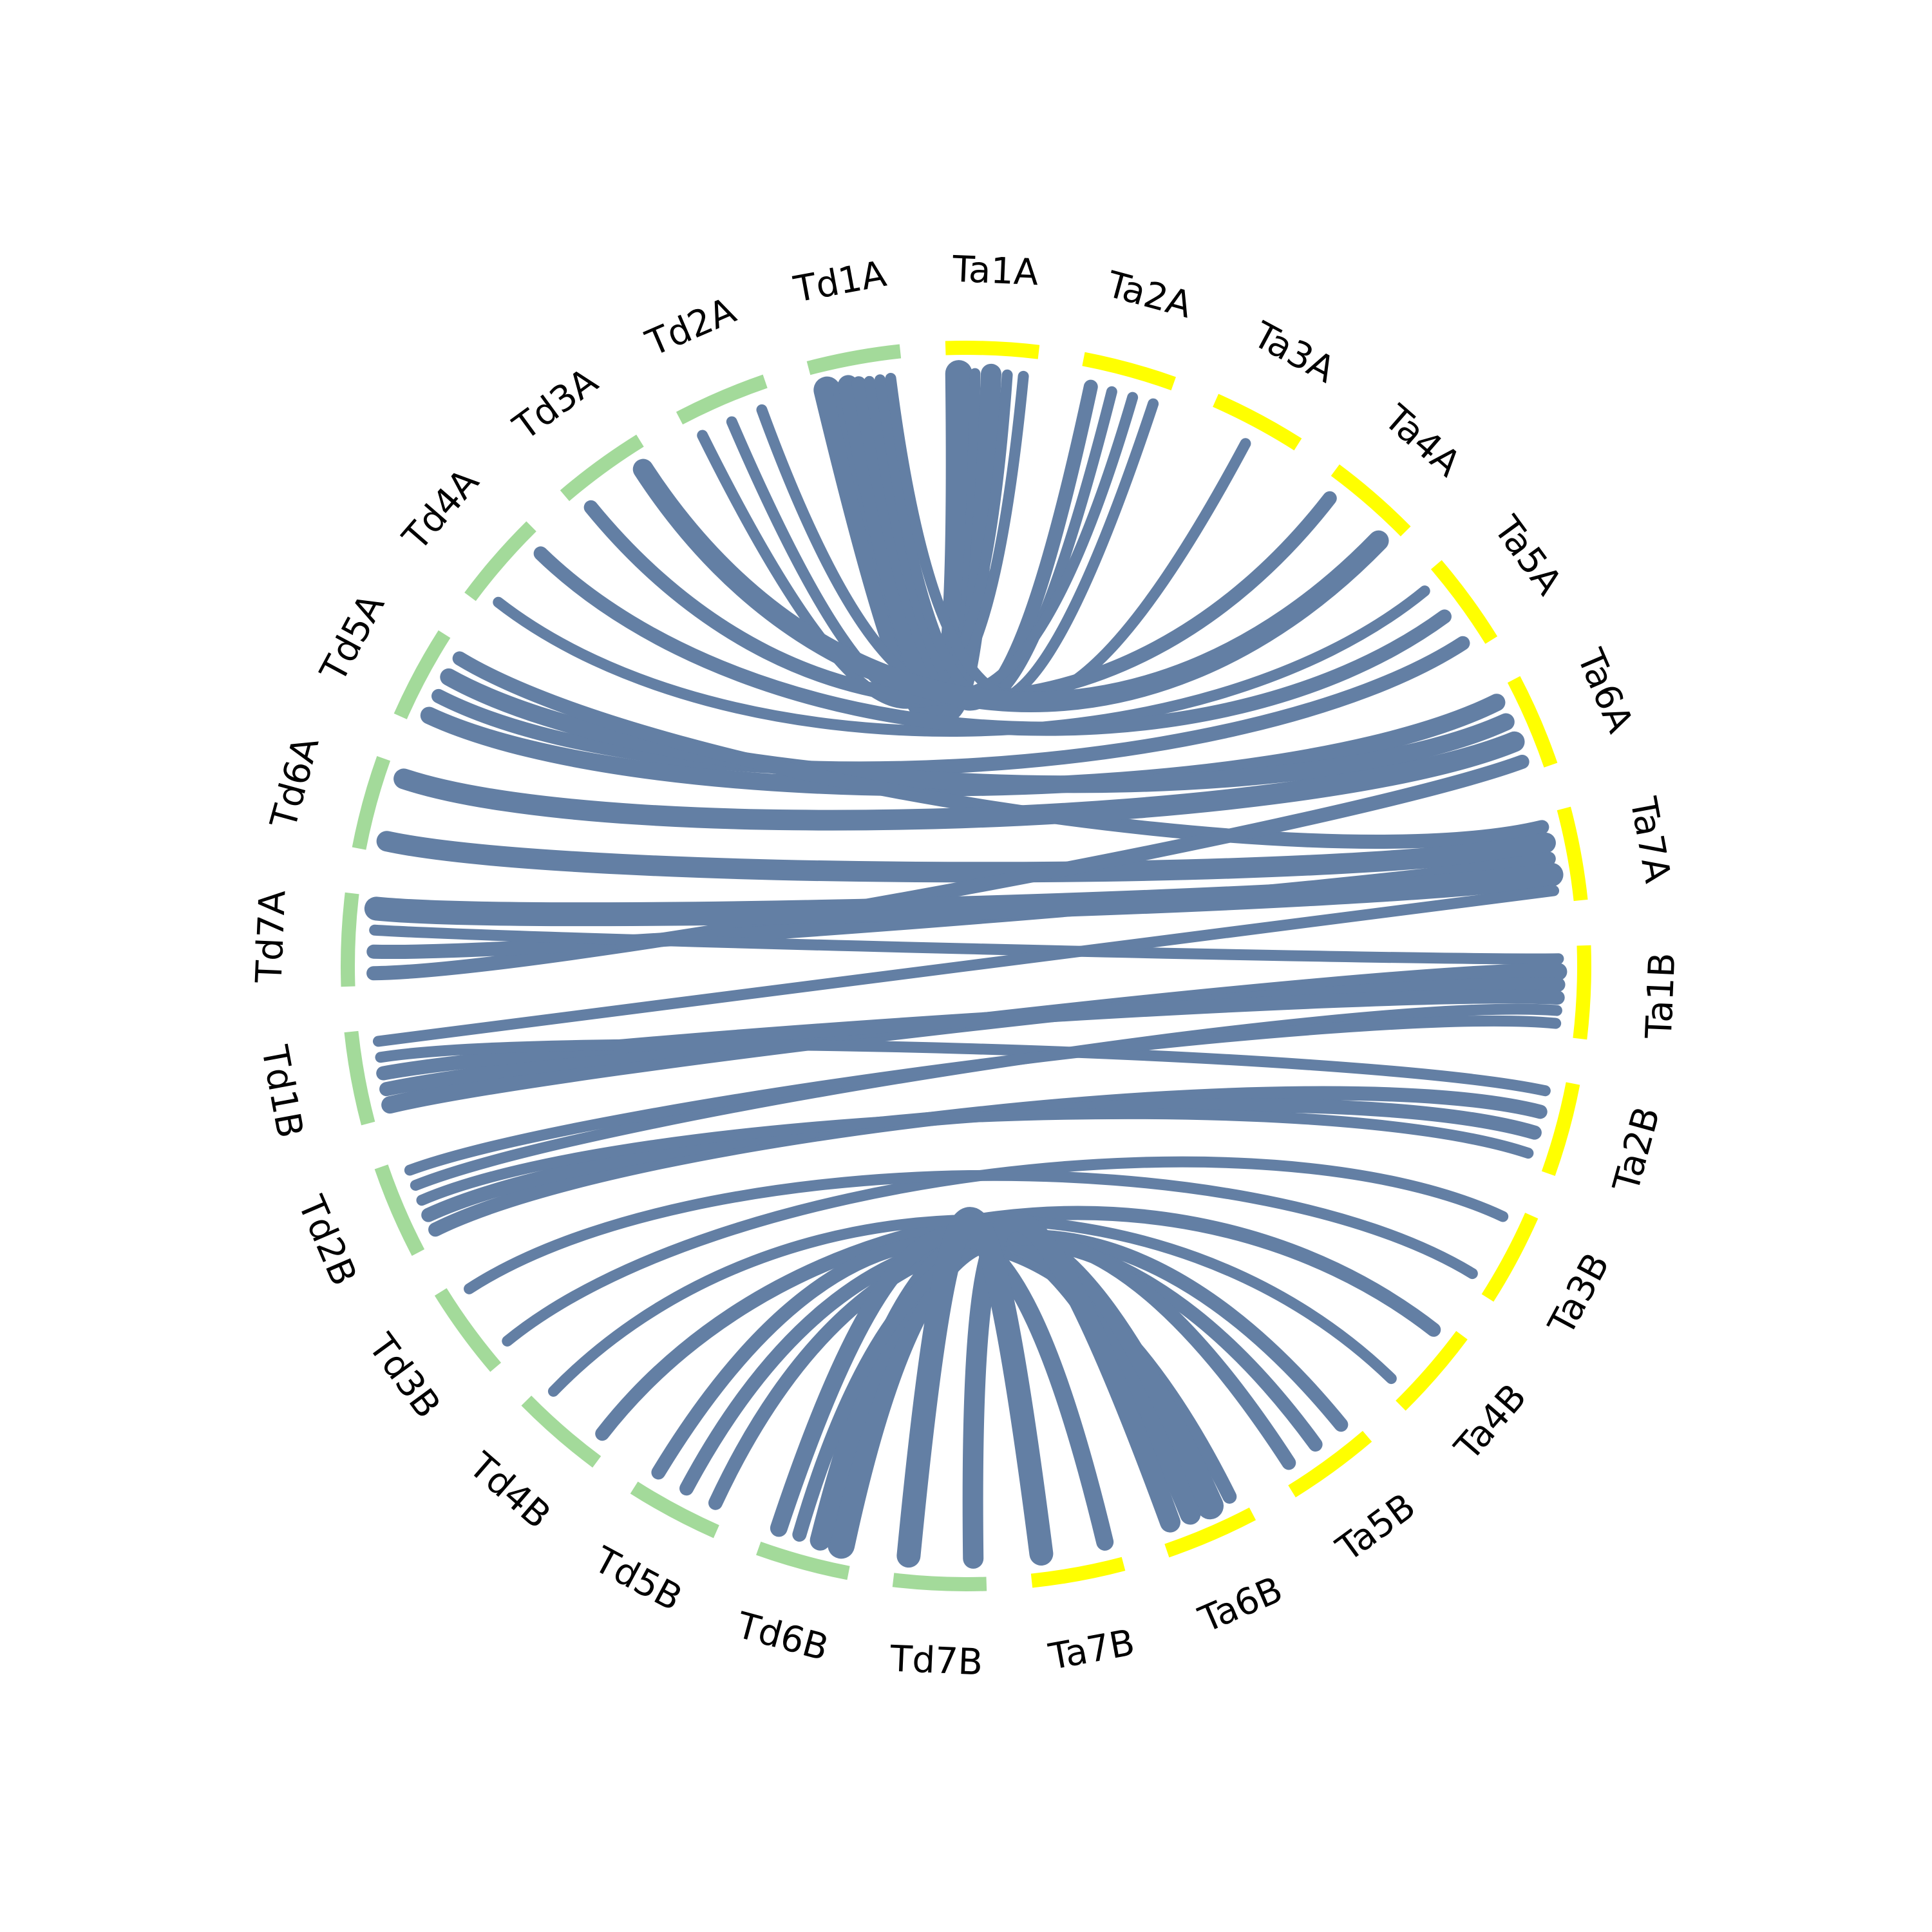 The width and height of the screenshot is (1932, 1932). I want to click on link-td7b-ta6b, so click(1071, 1390).